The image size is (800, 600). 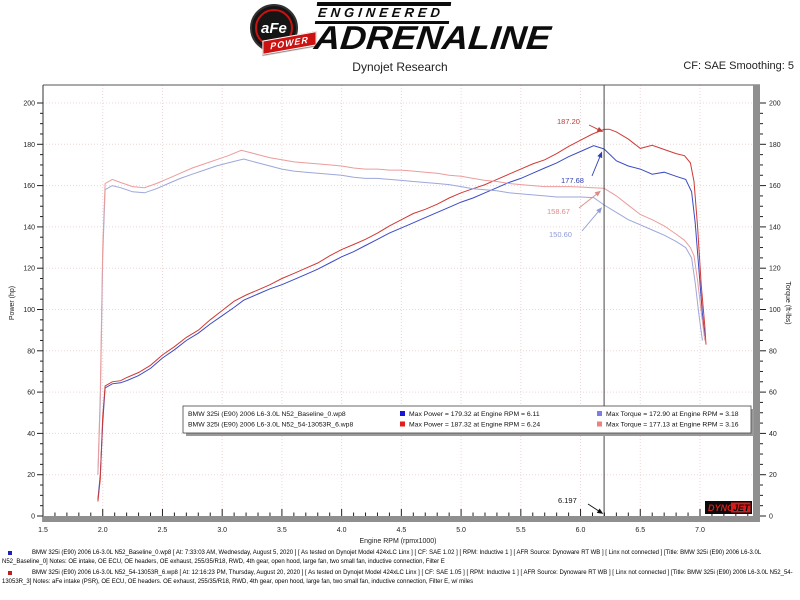 What do you see at coordinates (672, 414) in the screenshot?
I see `svg-text:Max Torque = 172.90 at Engine: Max Torque = 172.90 at Engine RPM = 3.18` at bounding box center [672, 414].